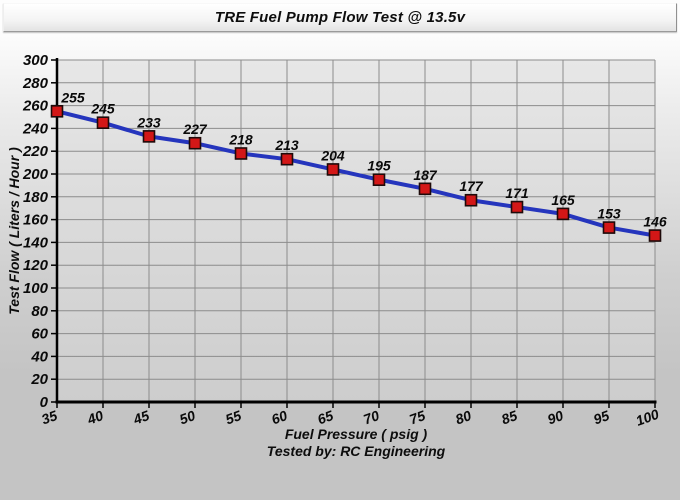 Image resolution: width=680 pixels, height=500 pixels. Describe the element at coordinates (35, 128) in the screenshot. I see `y-tick-label: 240` at that location.